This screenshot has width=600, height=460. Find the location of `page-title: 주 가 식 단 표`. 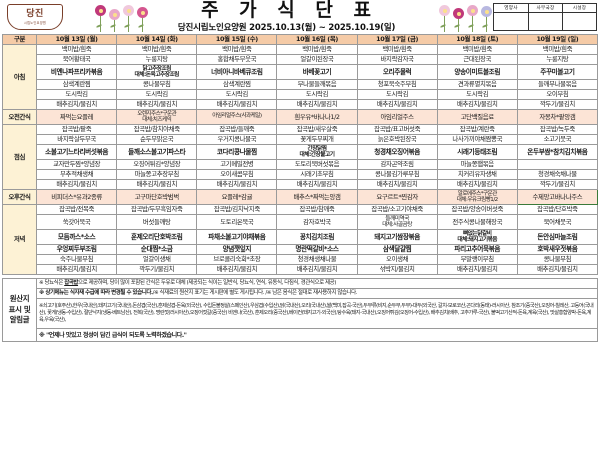

page-title: 주 가 식 단 표 is located at coordinates (289, 10).